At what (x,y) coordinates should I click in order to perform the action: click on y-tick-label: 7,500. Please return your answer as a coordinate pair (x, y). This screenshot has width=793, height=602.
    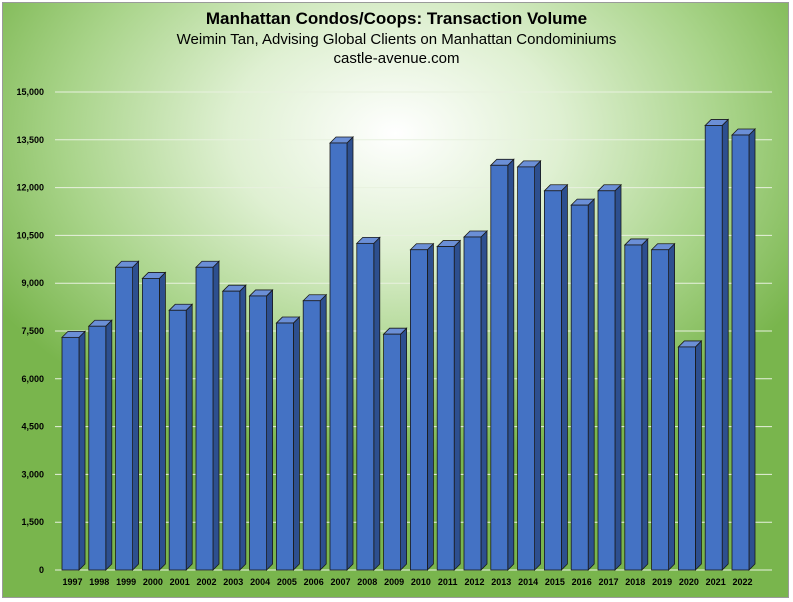
    Looking at the image, I should click on (32, 331).